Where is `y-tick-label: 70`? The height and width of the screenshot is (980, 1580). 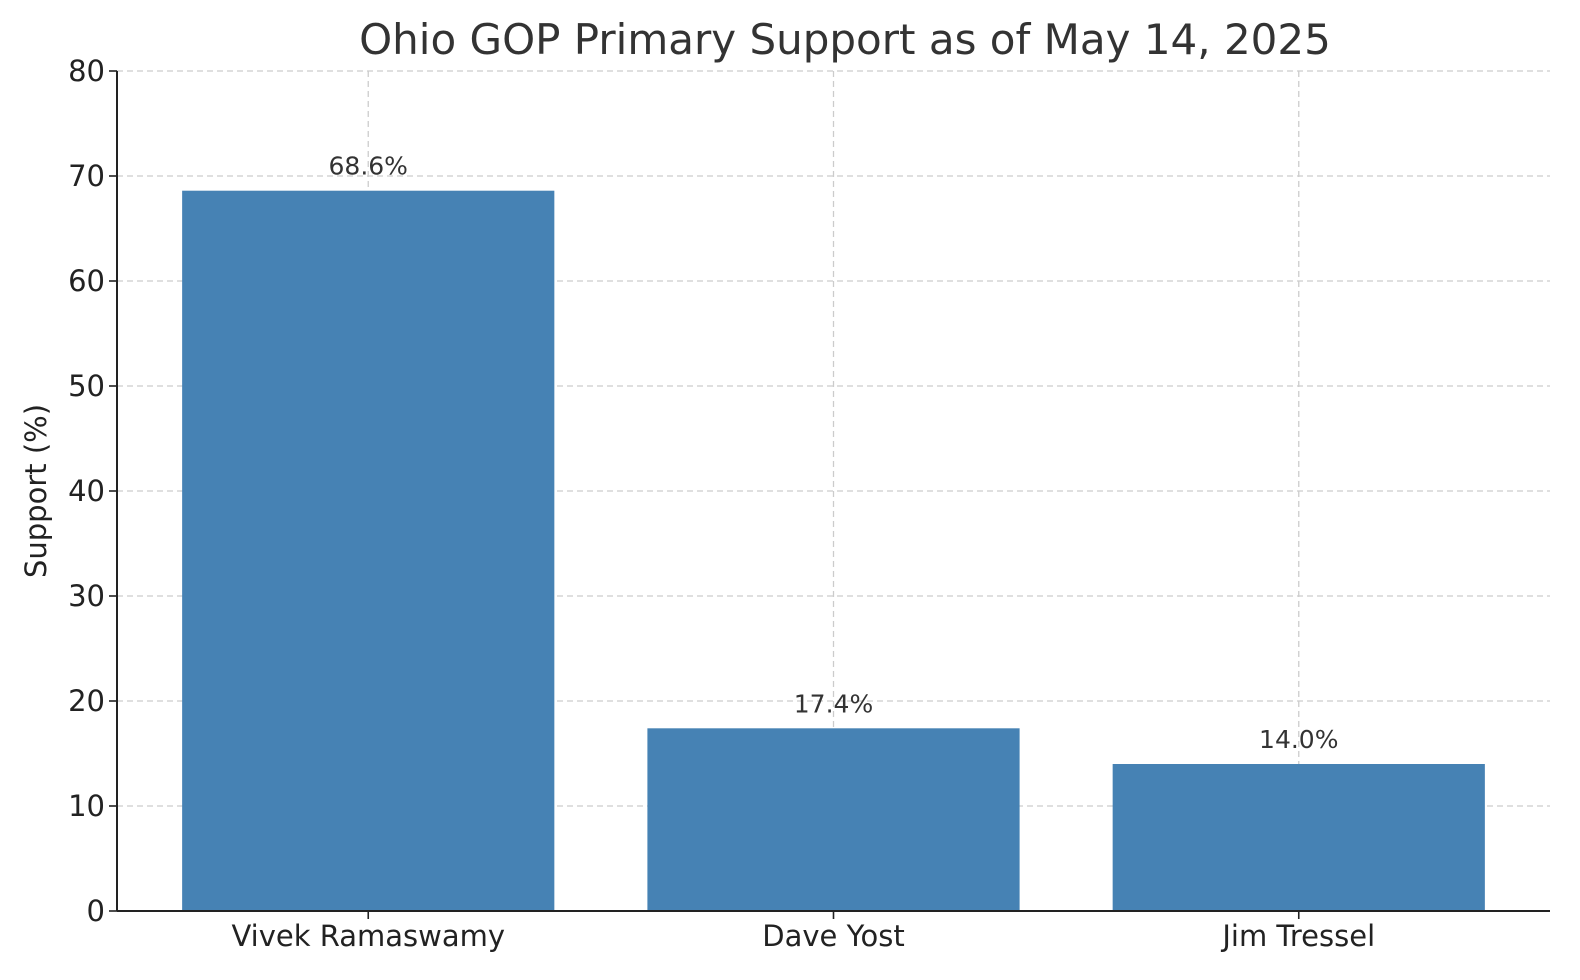 y-tick-label: 70 is located at coordinates (86, 176).